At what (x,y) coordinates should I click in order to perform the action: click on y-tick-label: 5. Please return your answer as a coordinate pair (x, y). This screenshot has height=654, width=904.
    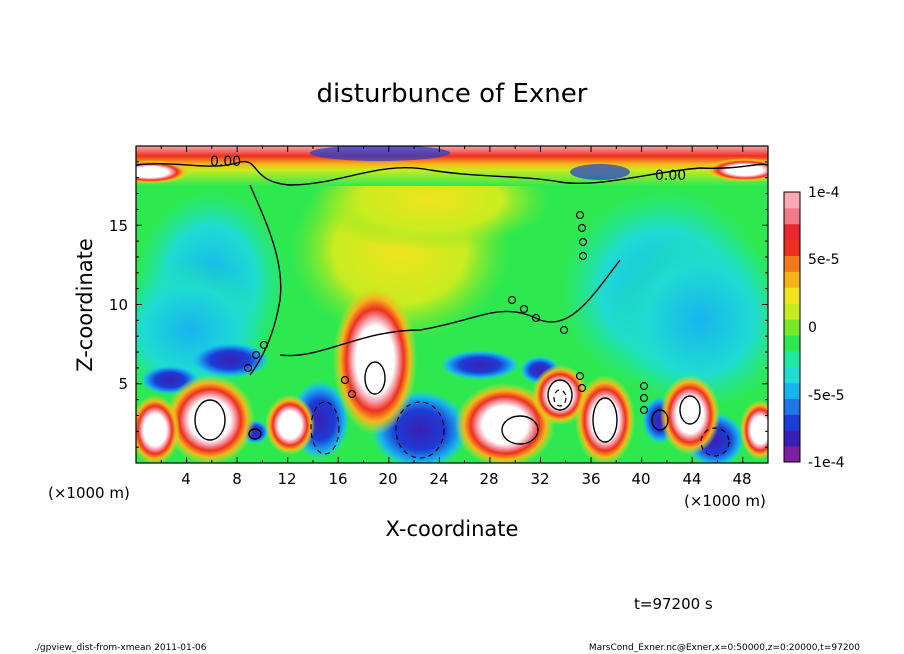
    Looking at the image, I should click on (123, 384).